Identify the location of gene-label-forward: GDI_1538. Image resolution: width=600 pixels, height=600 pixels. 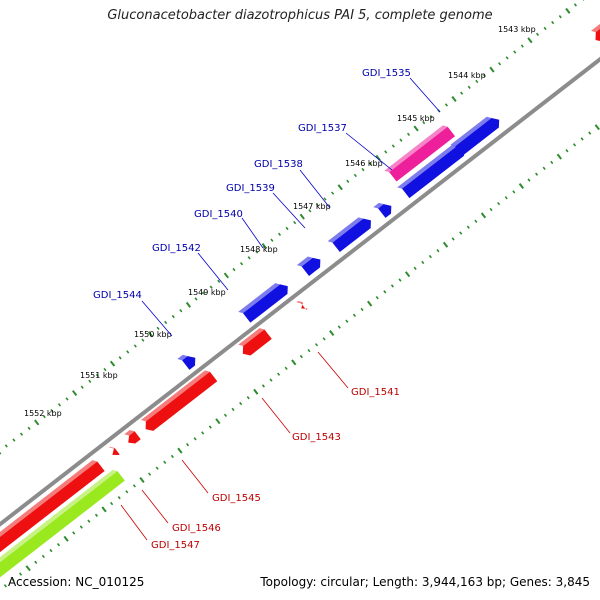
(278, 164).